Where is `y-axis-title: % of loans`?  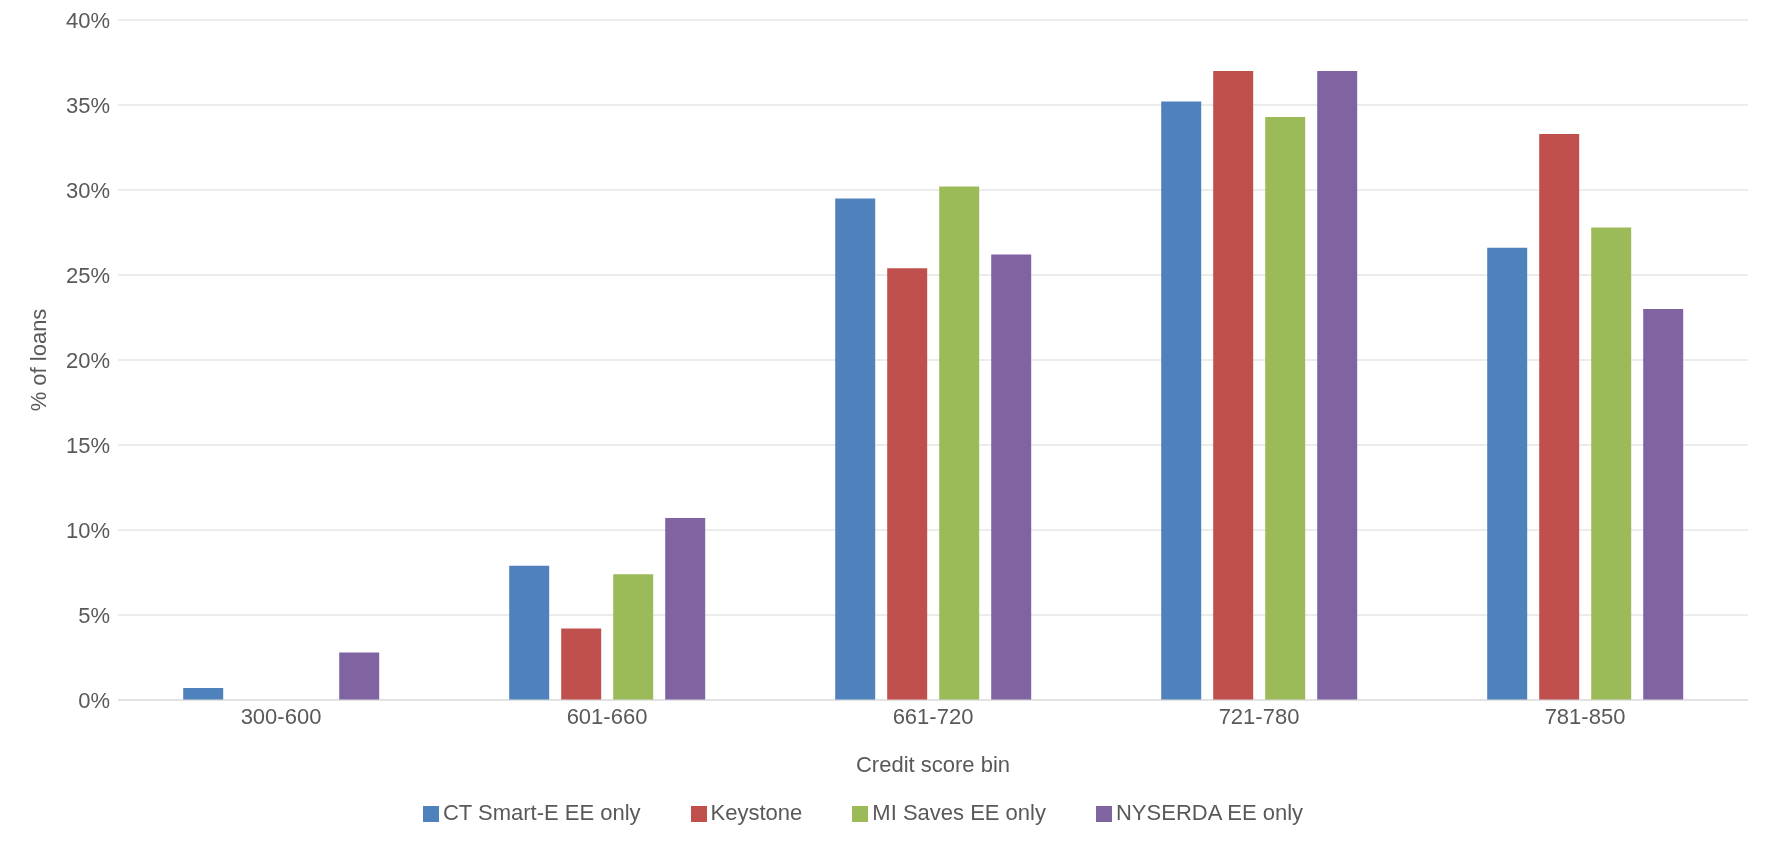
y-axis-title: % of loans is located at coordinates (38, 360).